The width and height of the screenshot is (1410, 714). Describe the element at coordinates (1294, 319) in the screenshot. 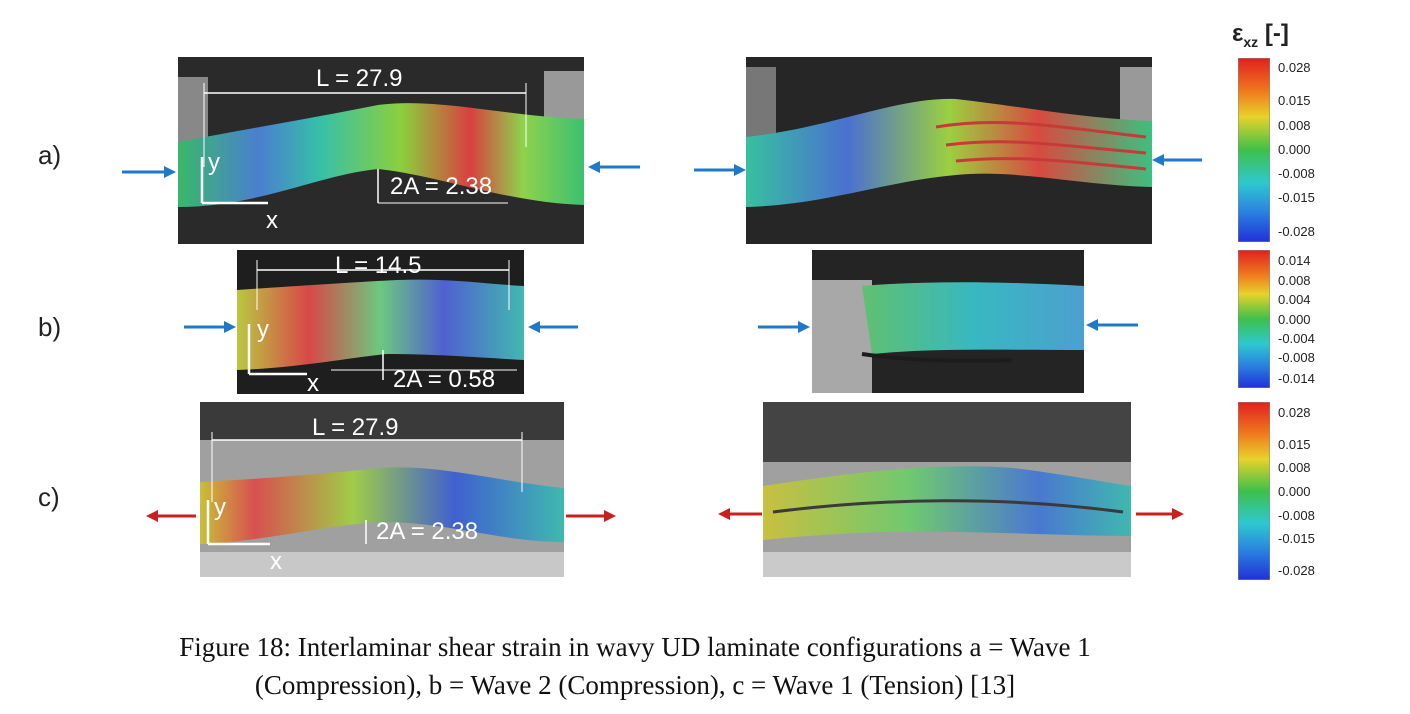

I see `colorbar-b-tick-3: 0.000` at that location.